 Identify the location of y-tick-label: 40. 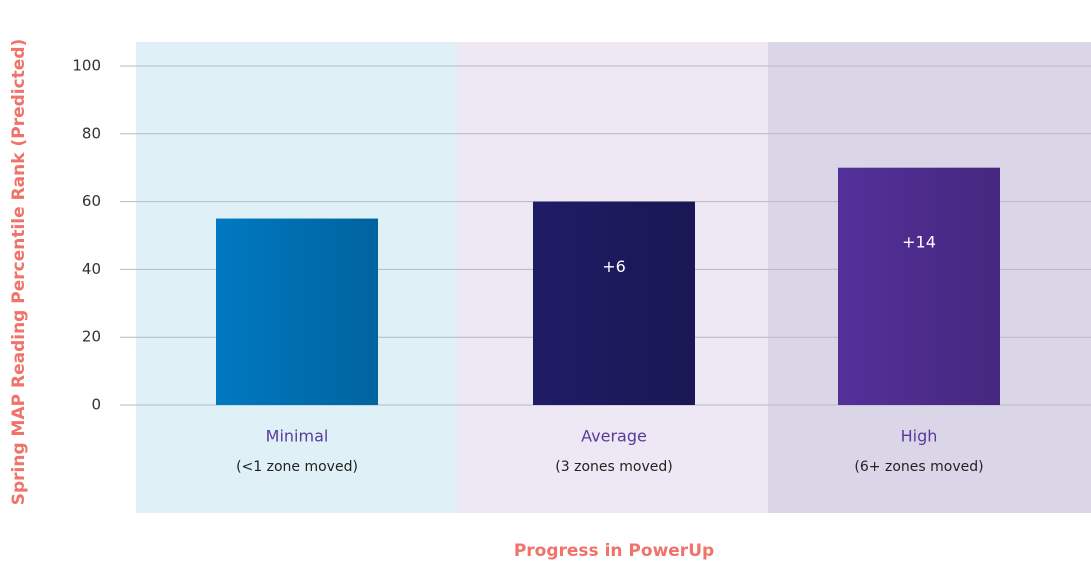
(91, 269).